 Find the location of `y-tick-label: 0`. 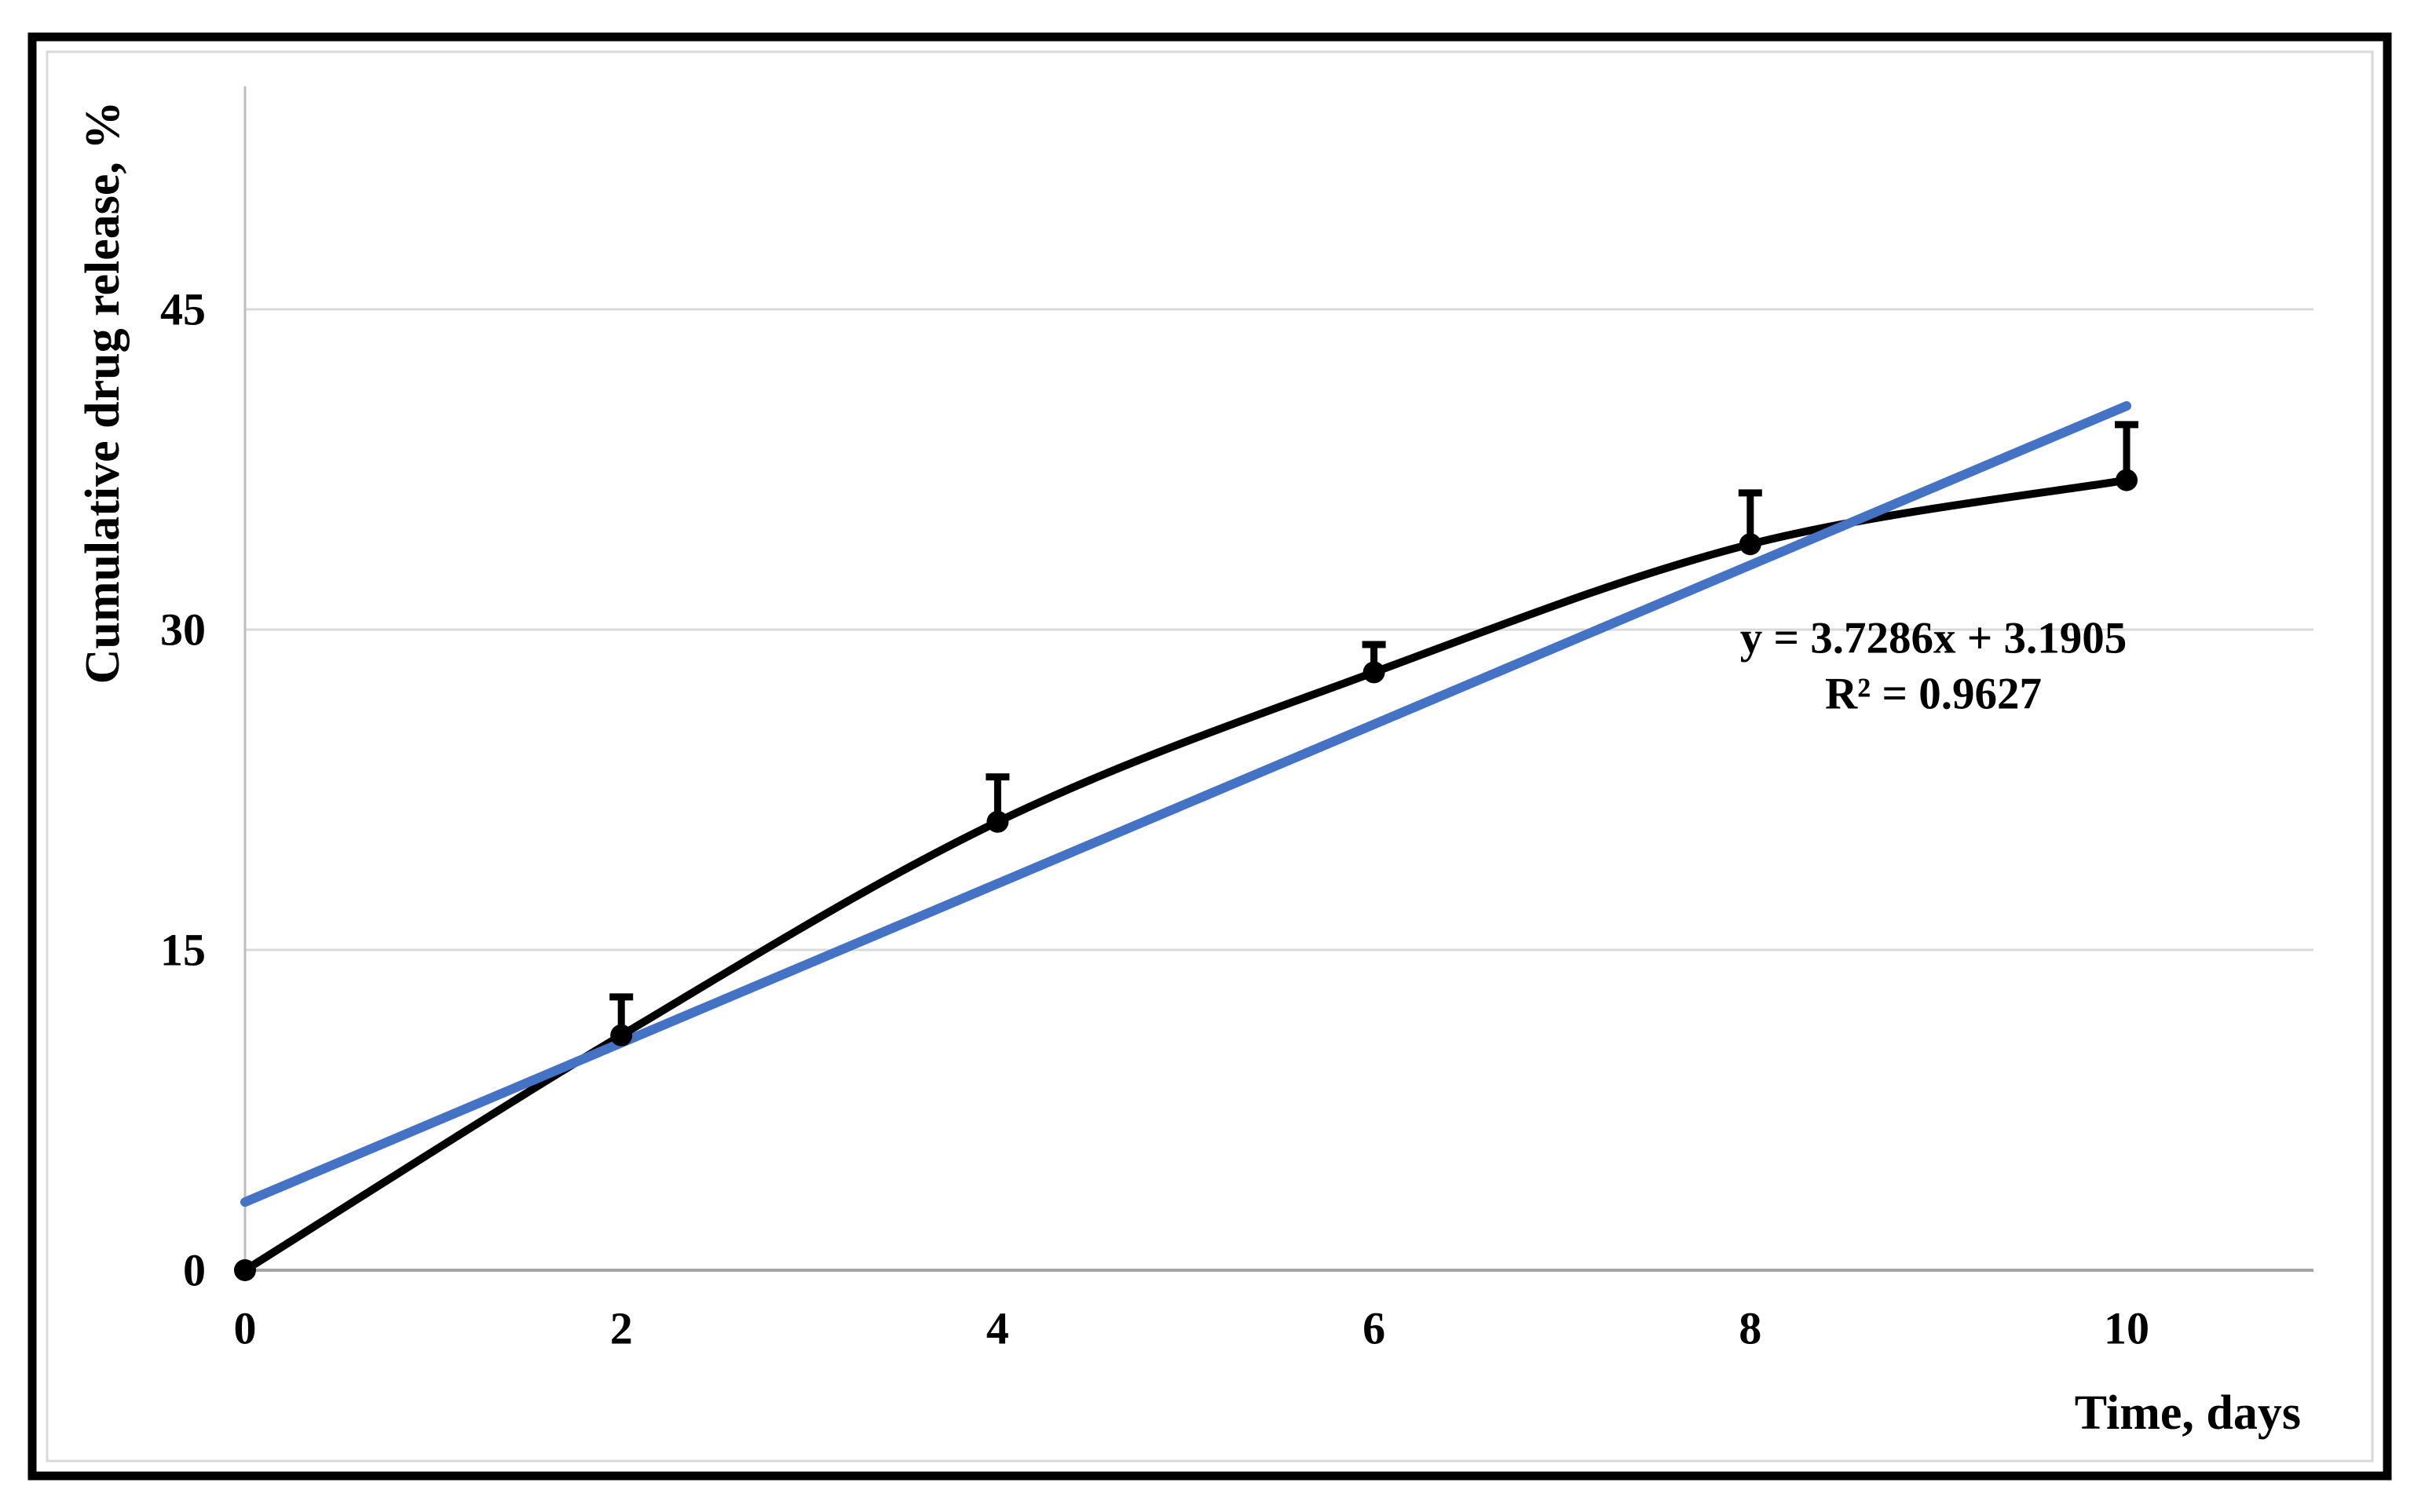

y-tick-label: 0 is located at coordinates (194, 1270).